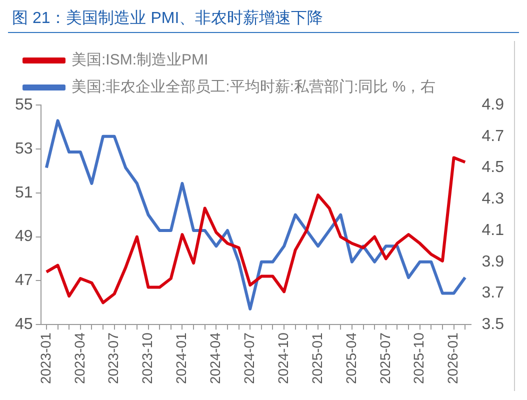 This screenshot has height=400, width=527. Describe the element at coordinates (384, 358) in the screenshot. I see `x-tick-label: 2025-07` at that location.